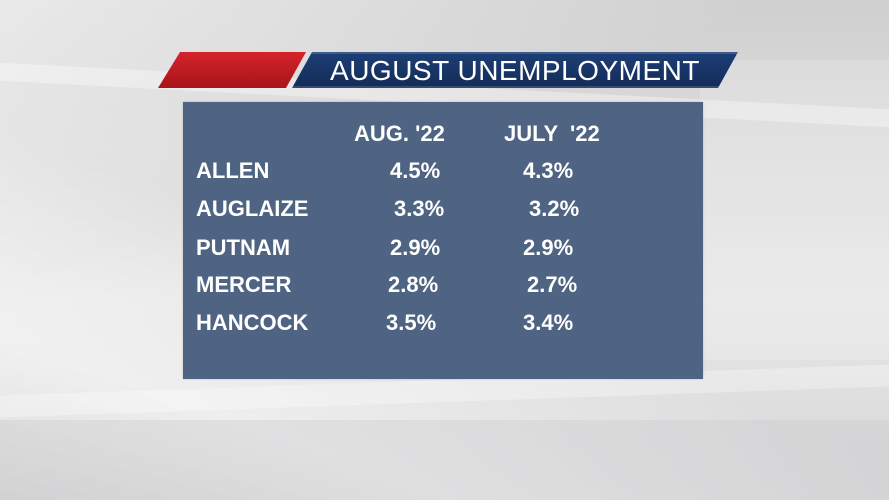  I want to click on county-name: PUTNAM, so click(243, 247).